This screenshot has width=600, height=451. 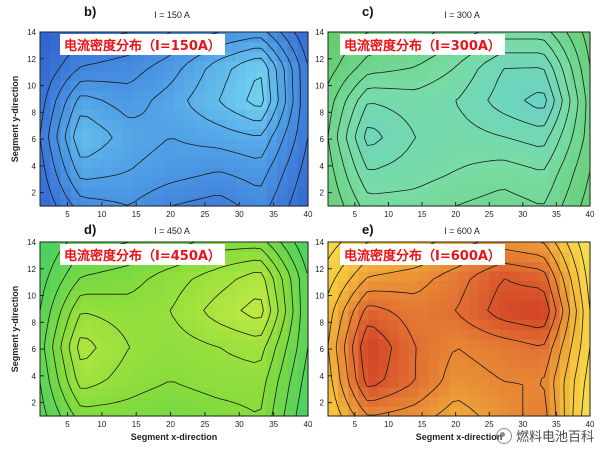 I want to click on panel-current-label: I = 450 A, so click(x=172, y=231).